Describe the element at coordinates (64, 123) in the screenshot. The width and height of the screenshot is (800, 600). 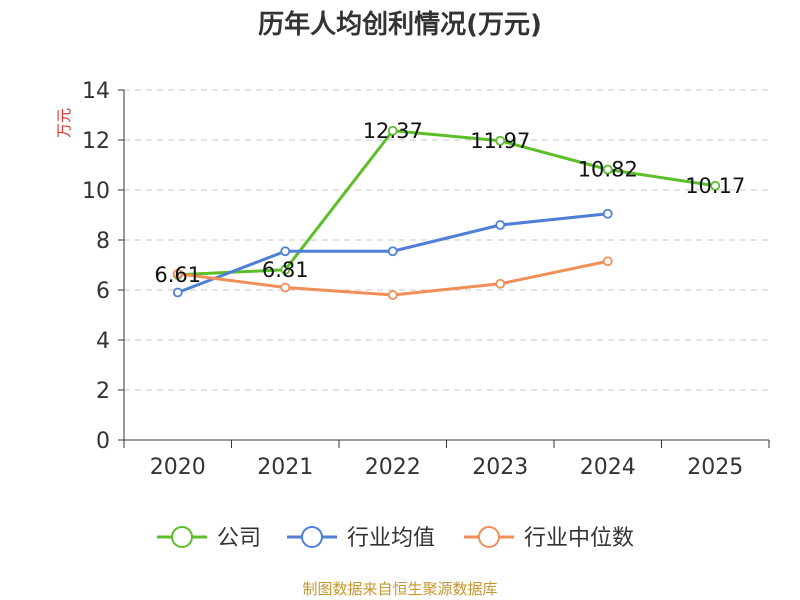
I see `y-axis-label: 万元` at that location.